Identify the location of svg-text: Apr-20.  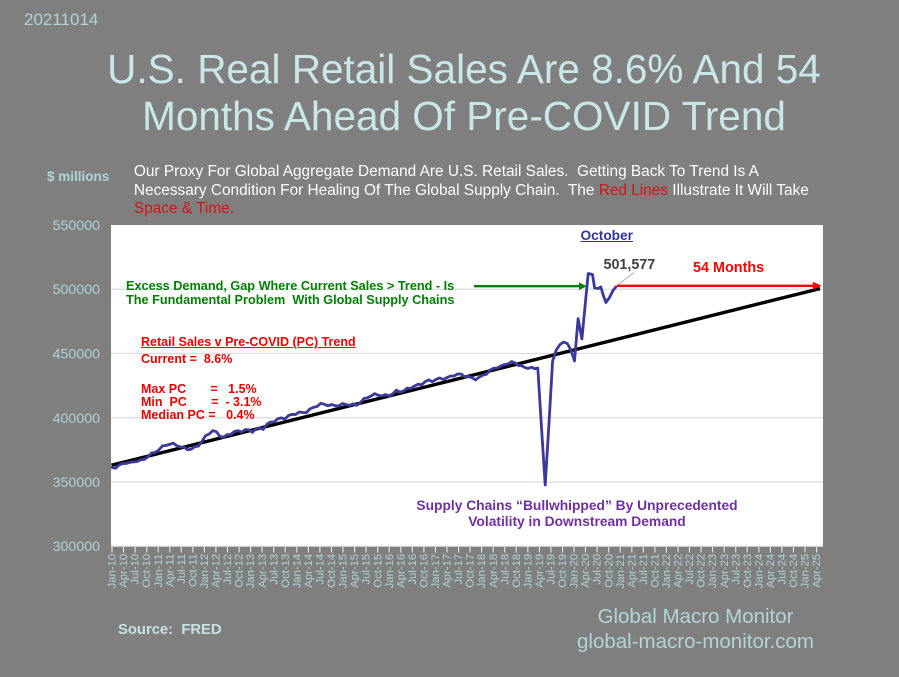
(586, 571).